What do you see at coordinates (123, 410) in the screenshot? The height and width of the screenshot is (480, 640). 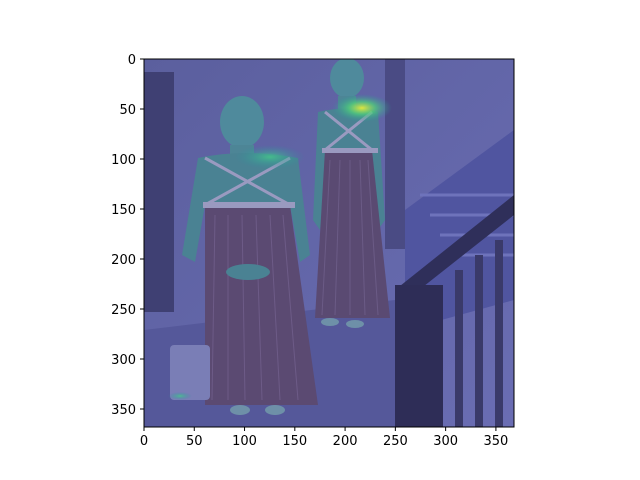 I see `y-tick-label: 350` at bounding box center [123, 410].